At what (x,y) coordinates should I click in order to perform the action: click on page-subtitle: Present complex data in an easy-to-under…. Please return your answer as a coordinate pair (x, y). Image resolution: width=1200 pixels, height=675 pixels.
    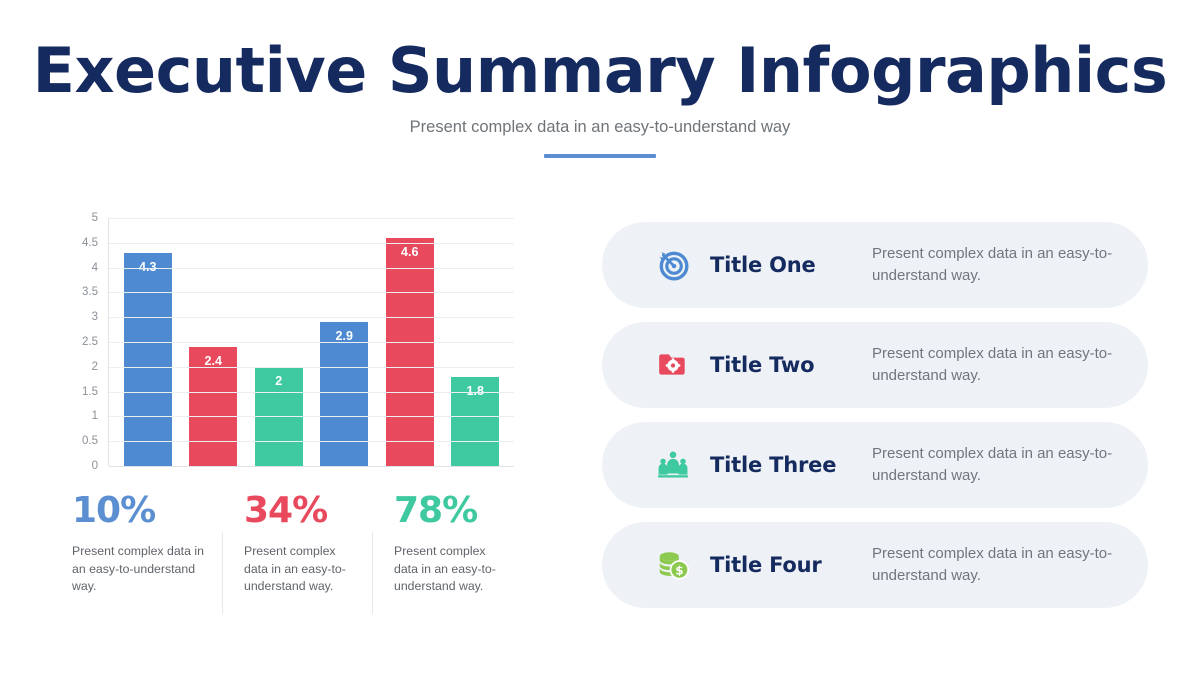
    Looking at the image, I should click on (600, 126).